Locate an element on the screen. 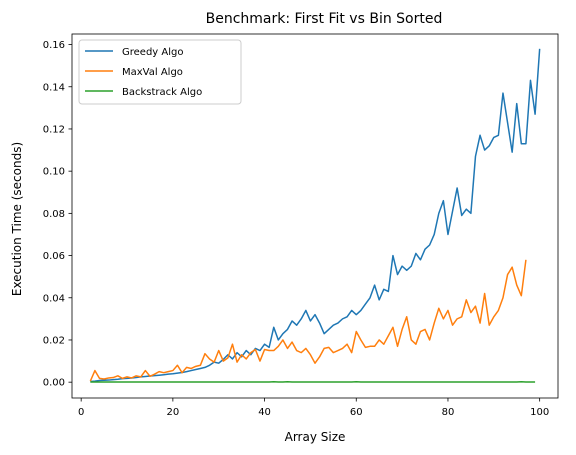 The height and width of the screenshot is (455, 576). x-tick-label: 100 is located at coordinates (539, 412).